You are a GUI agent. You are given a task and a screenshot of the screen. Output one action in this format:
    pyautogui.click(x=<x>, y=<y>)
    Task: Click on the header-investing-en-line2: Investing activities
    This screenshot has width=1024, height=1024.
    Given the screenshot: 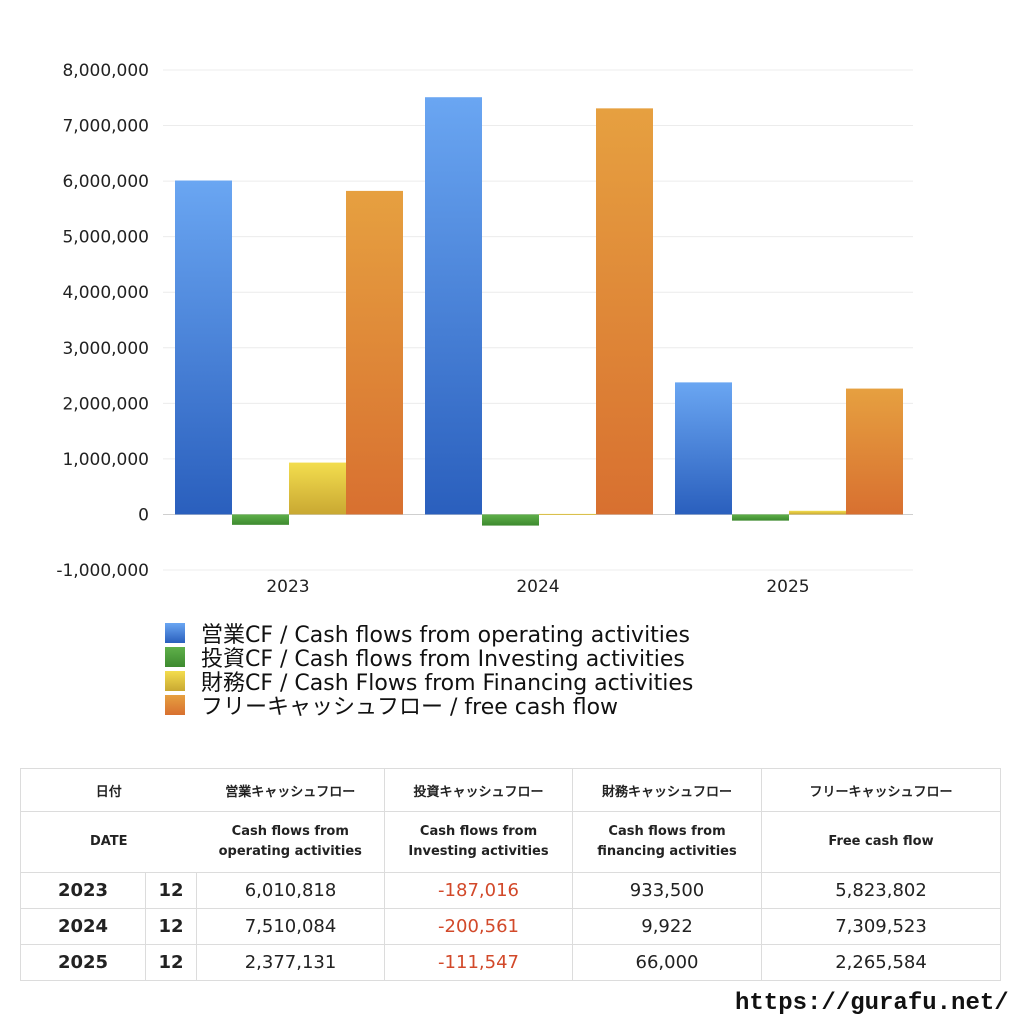 What is the action you would take?
    pyautogui.click(x=478, y=851)
    